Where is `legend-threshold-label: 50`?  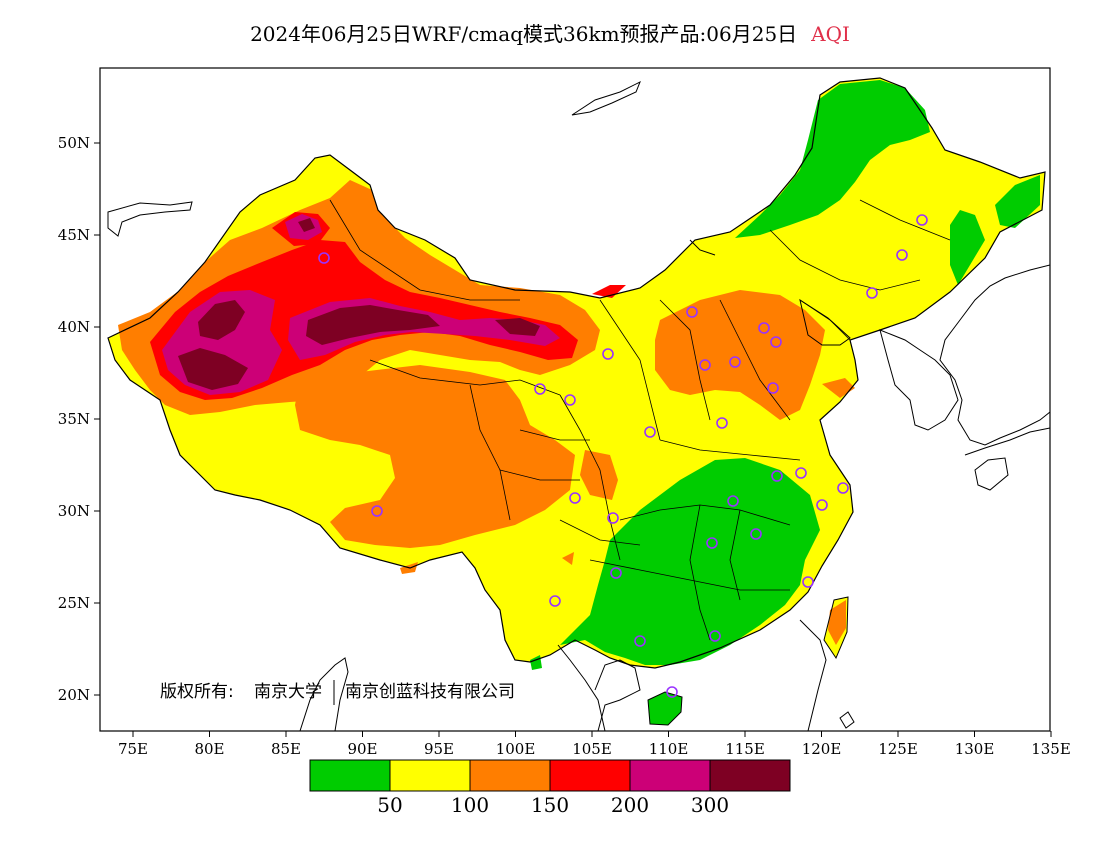
legend-threshold-label: 50 is located at coordinates (389, 805).